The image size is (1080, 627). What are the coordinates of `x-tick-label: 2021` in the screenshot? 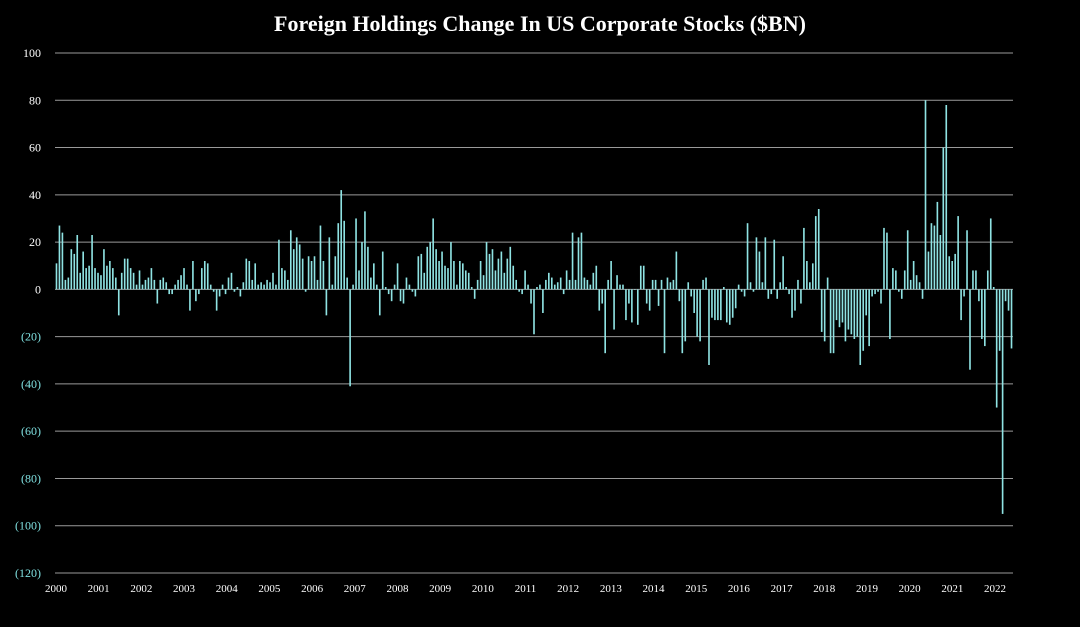 It's located at (952, 589).